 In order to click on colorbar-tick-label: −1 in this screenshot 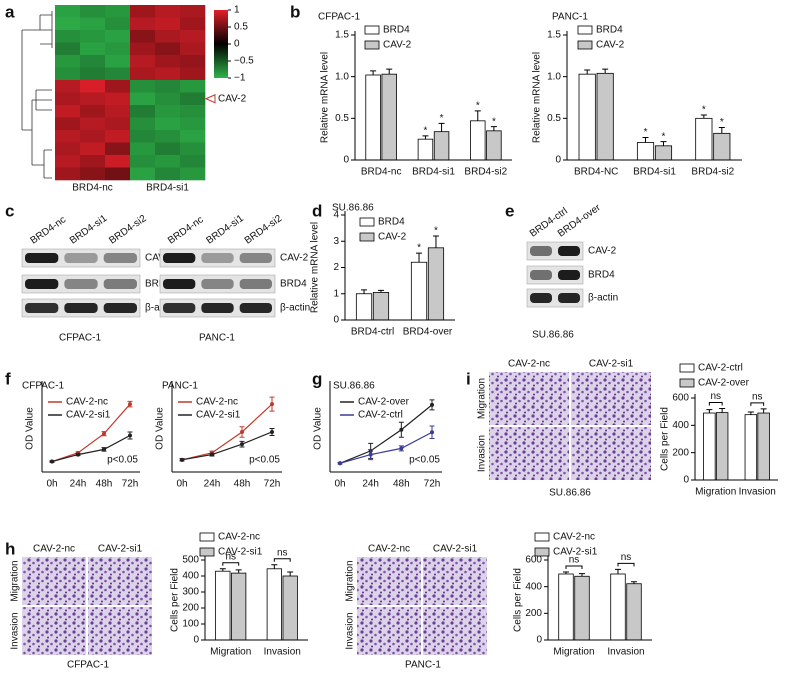, I will do `click(240, 78)`.